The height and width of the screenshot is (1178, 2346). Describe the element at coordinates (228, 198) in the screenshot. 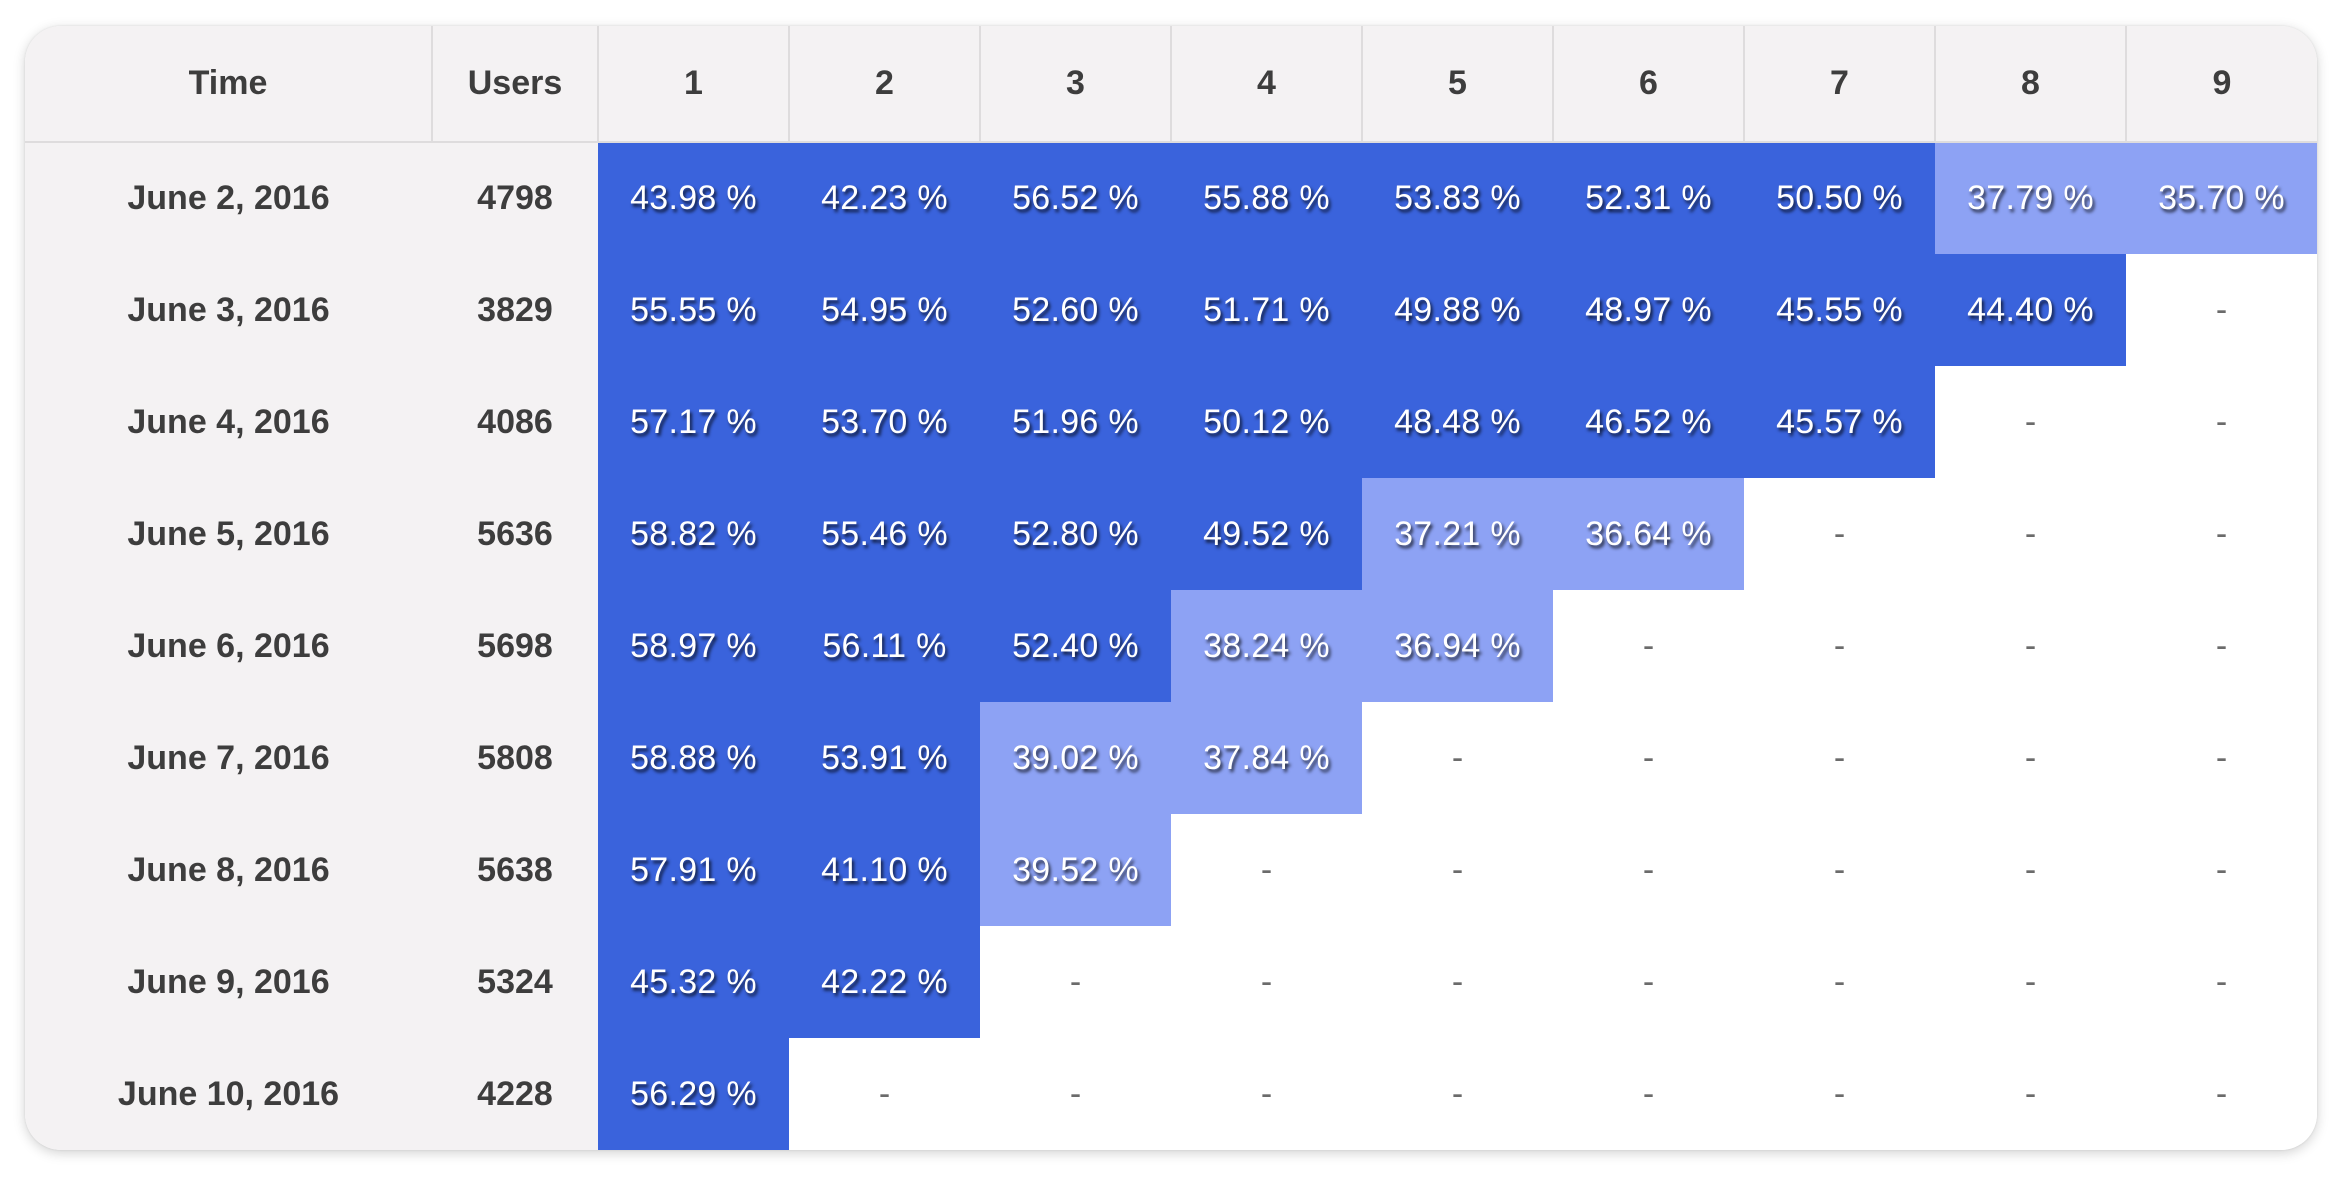

I see `cohort-date-cell: June 2, 2016` at that location.